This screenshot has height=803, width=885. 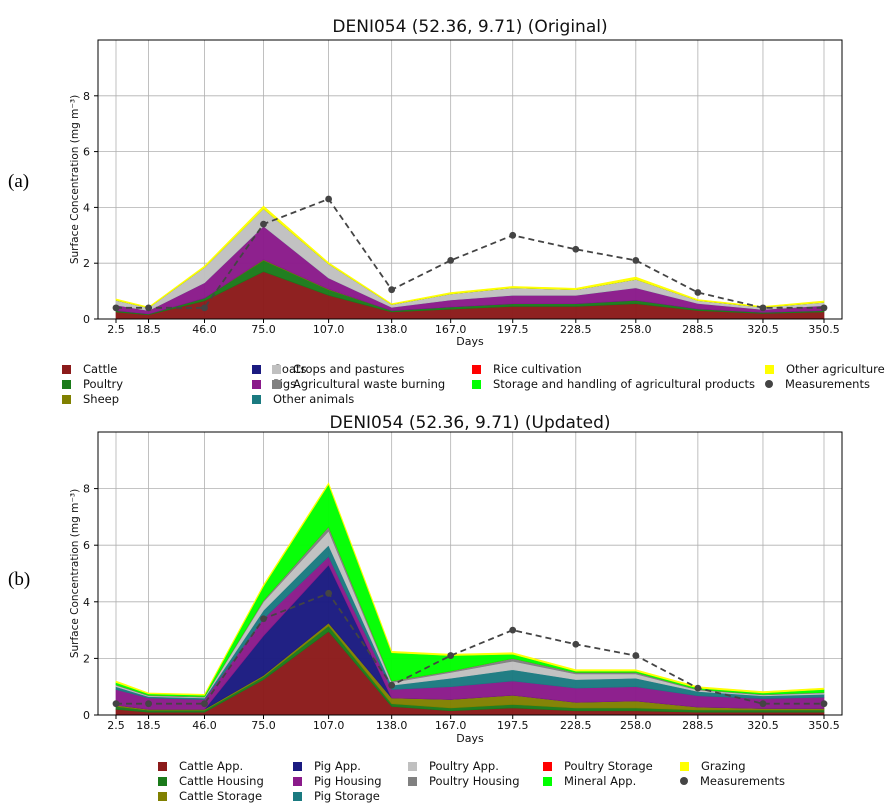 I want to click on y-tick-label: 2, so click(x=86, y=263).